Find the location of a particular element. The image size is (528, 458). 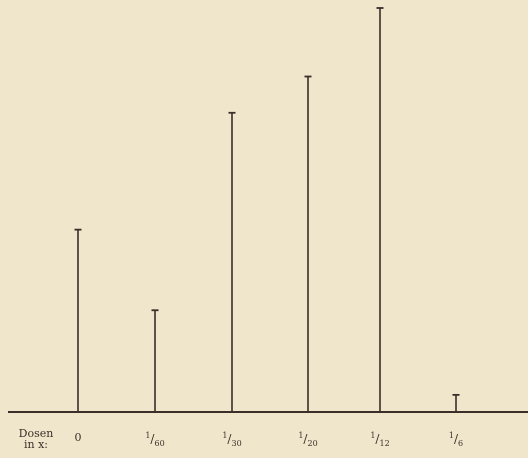

x-tick-text: 0 is located at coordinates (78, 437).